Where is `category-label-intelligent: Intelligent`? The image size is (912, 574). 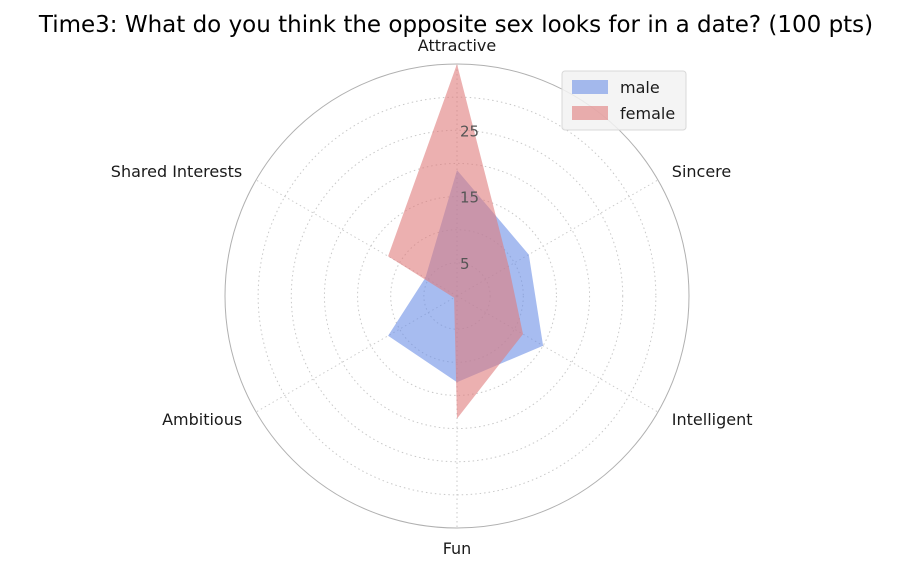
category-label-intelligent: Intelligent is located at coordinates (712, 419).